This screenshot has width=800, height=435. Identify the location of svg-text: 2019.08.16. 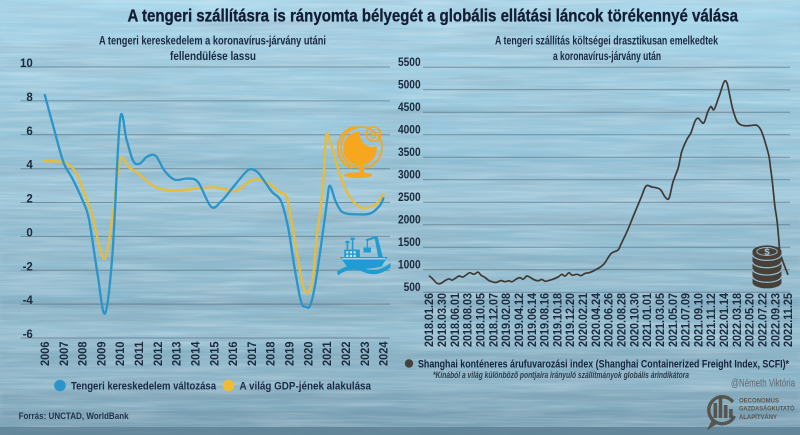
(545, 320).